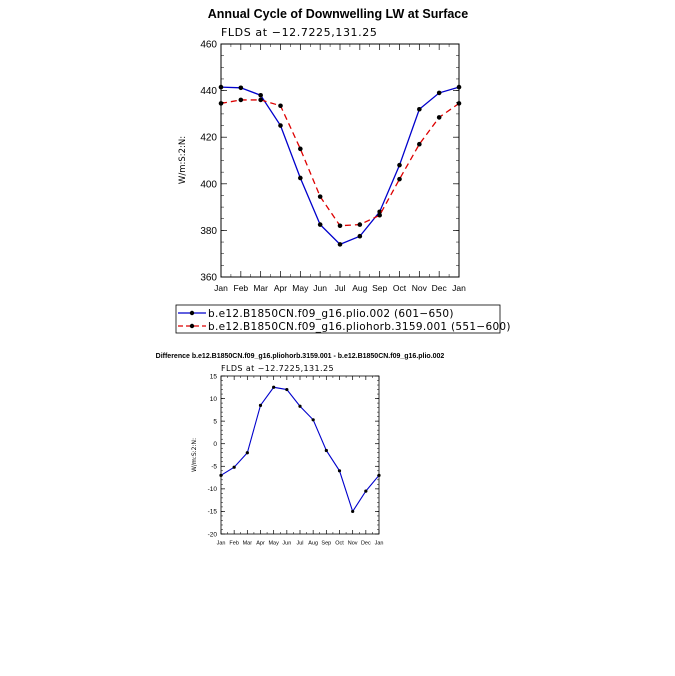 The height and width of the screenshot is (676, 675). Describe the element at coordinates (300, 288) in the screenshot. I see `chart1-xtick-label: May` at that location.